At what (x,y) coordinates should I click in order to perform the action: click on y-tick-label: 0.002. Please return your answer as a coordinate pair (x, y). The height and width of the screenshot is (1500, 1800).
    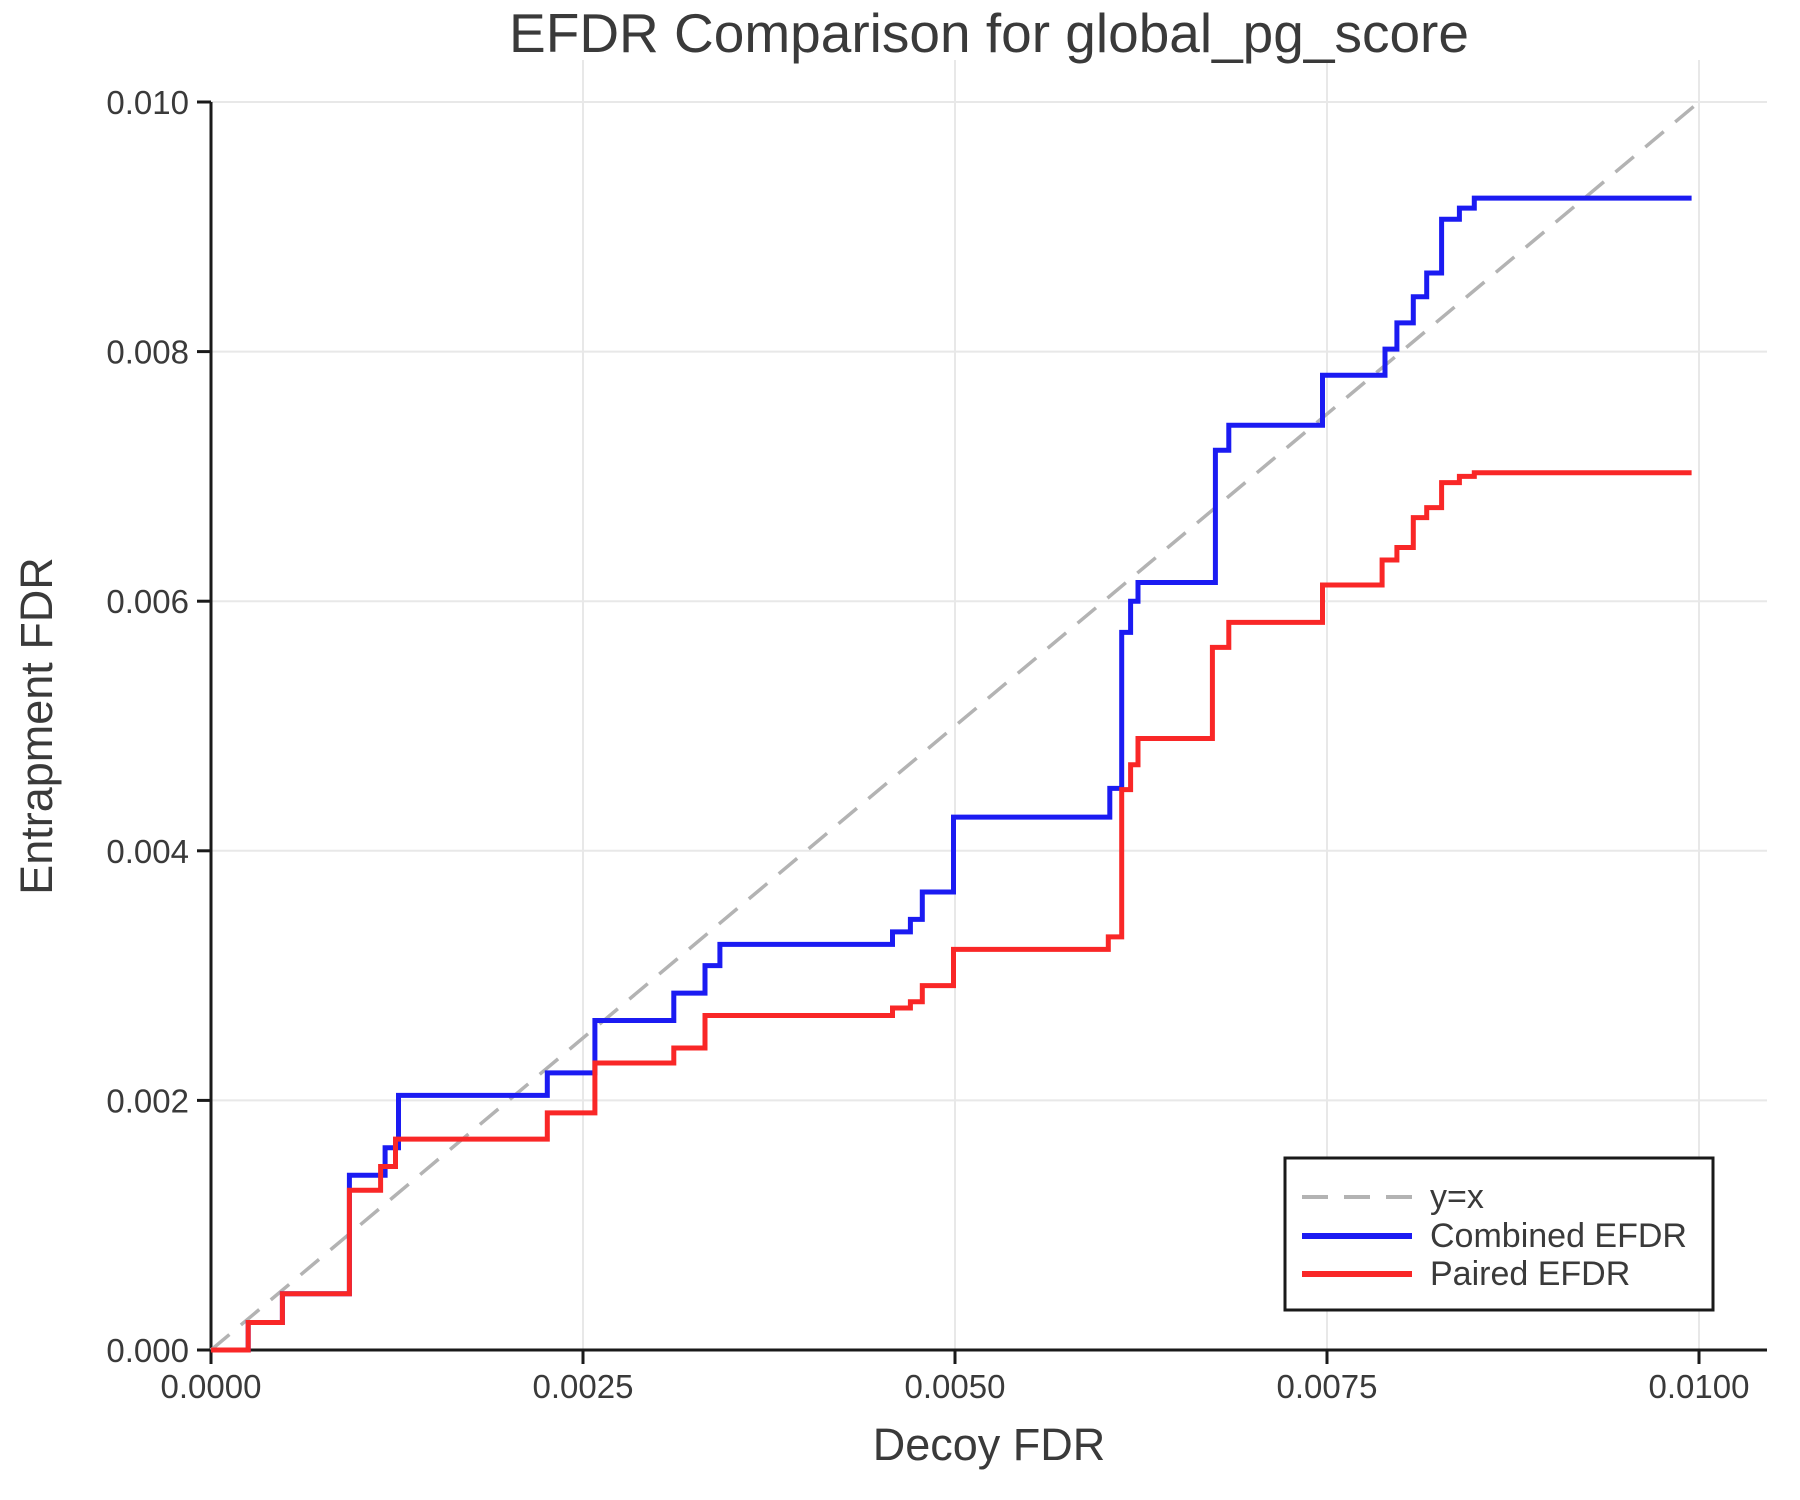
    Looking at the image, I should click on (147, 1100).